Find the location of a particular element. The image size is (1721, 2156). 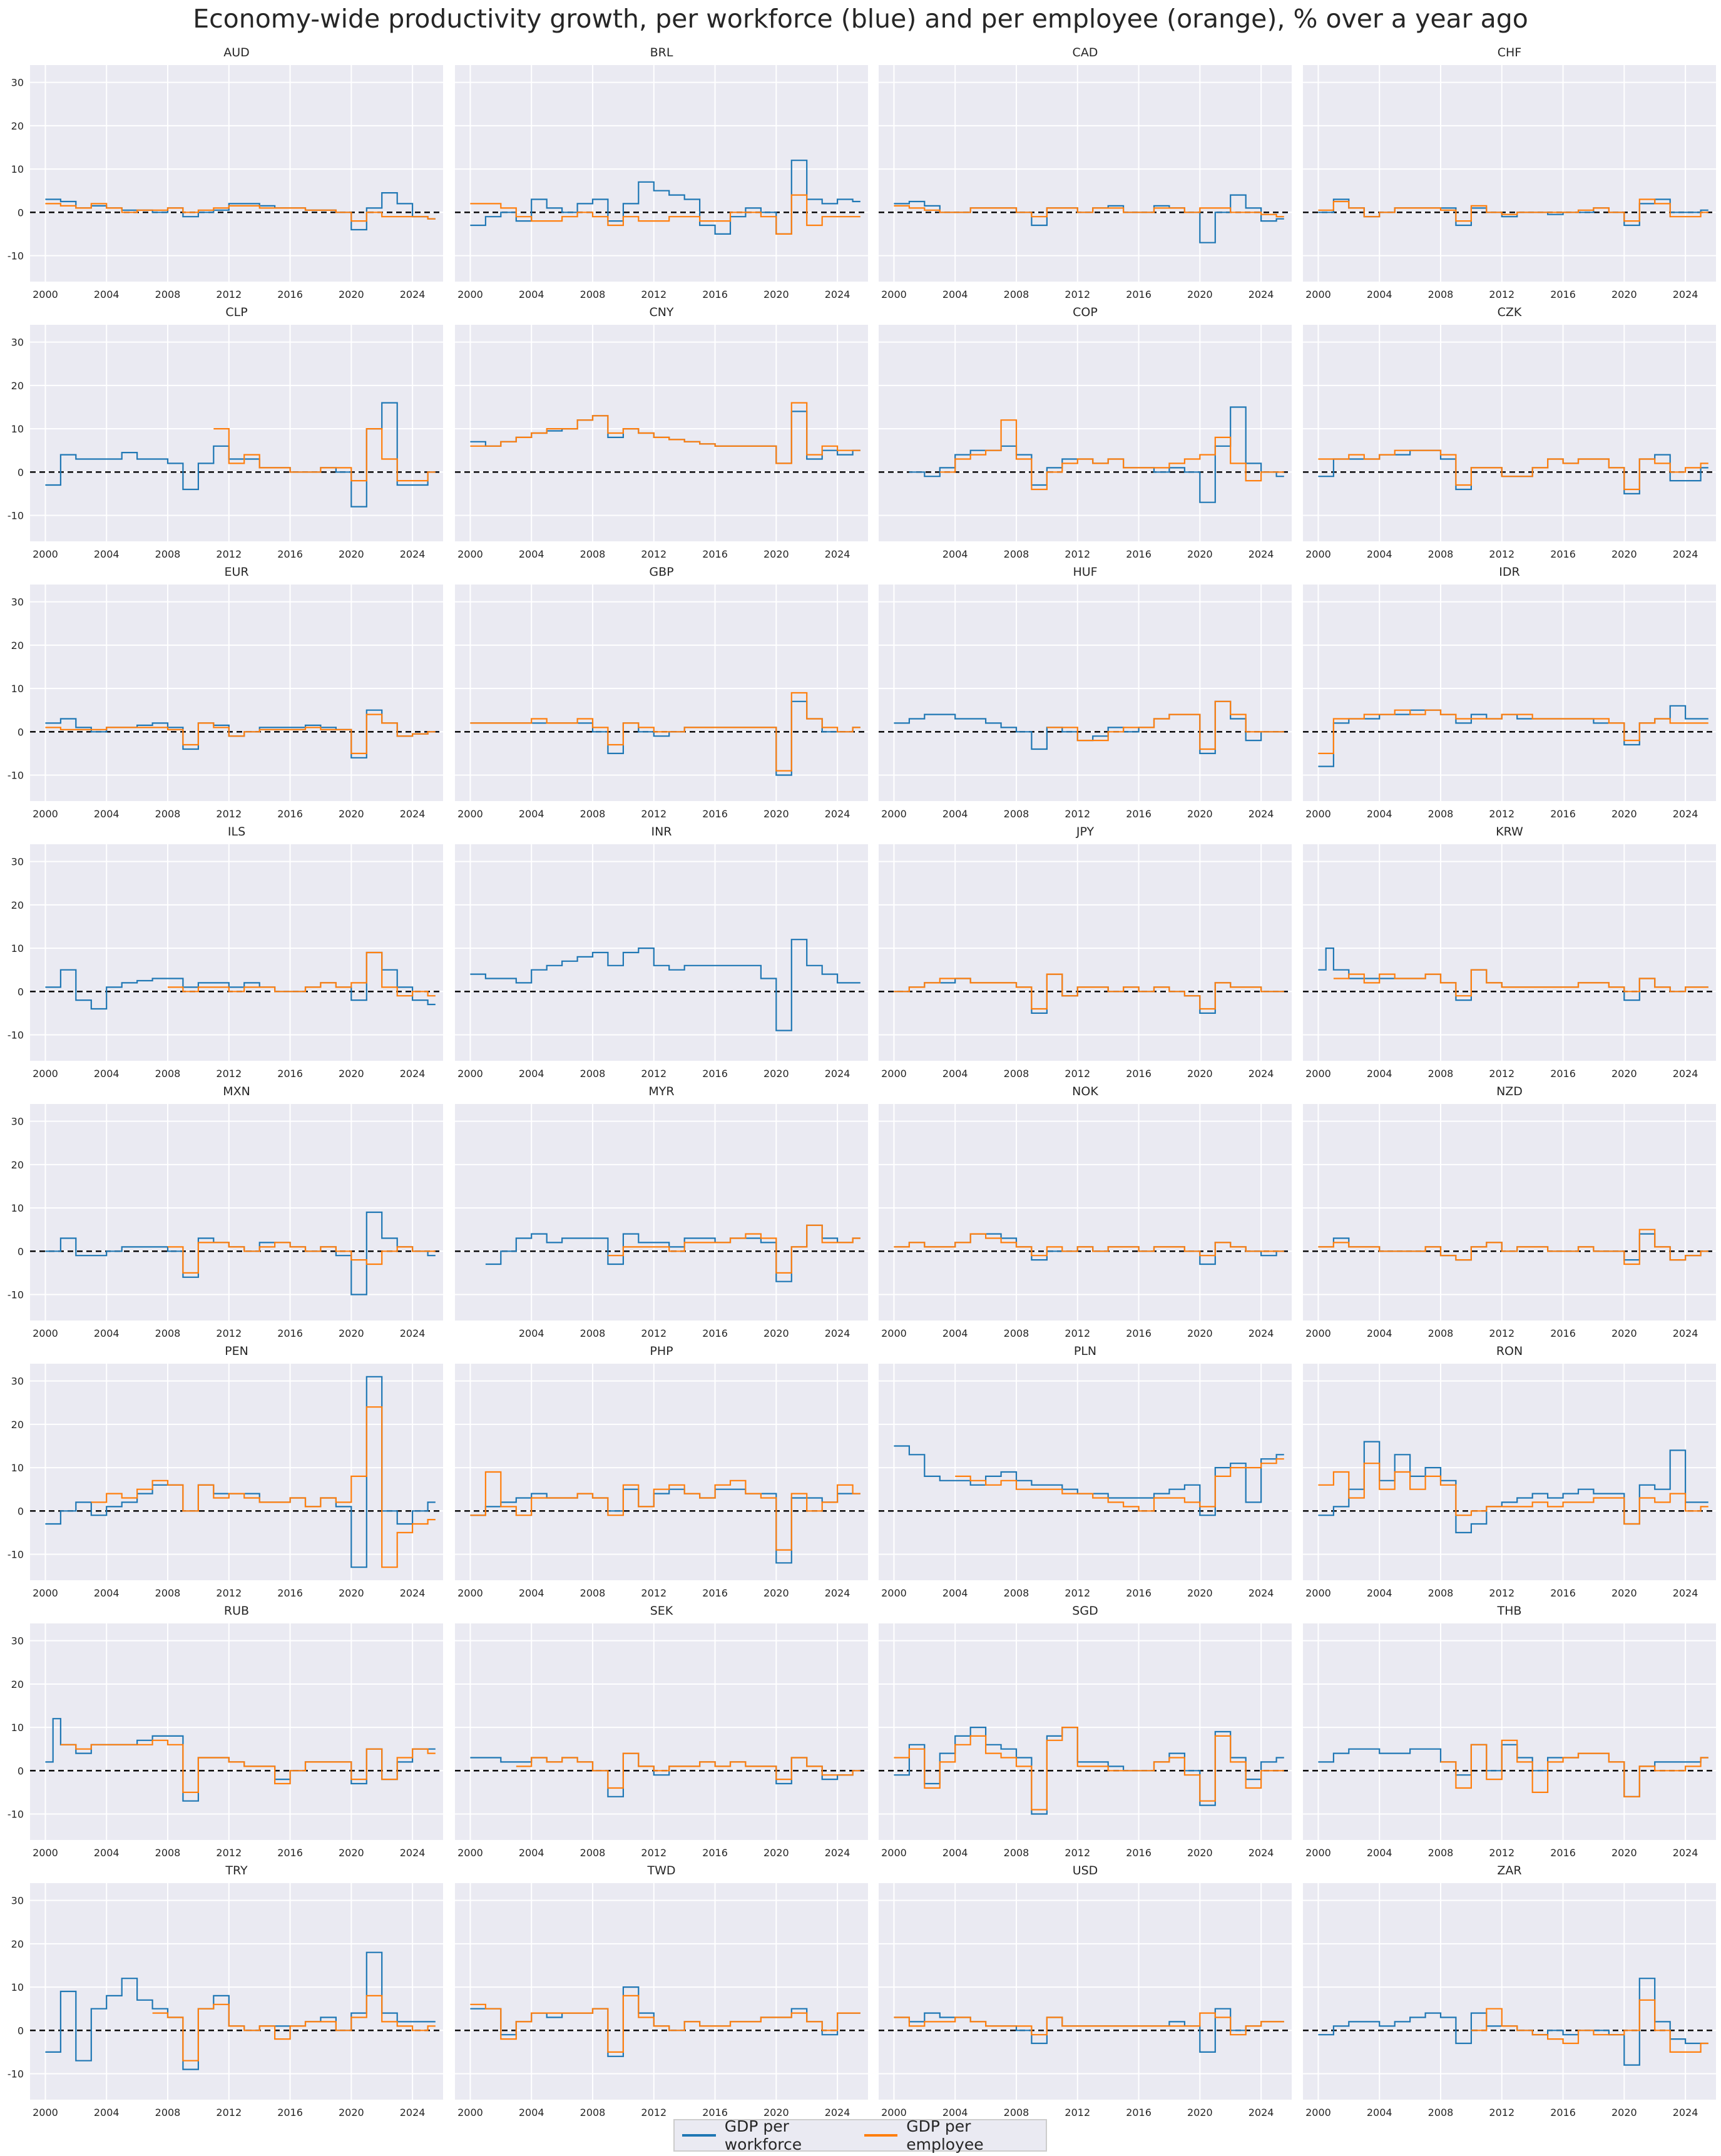

plot-area-ron is located at coordinates (1509, 1472).